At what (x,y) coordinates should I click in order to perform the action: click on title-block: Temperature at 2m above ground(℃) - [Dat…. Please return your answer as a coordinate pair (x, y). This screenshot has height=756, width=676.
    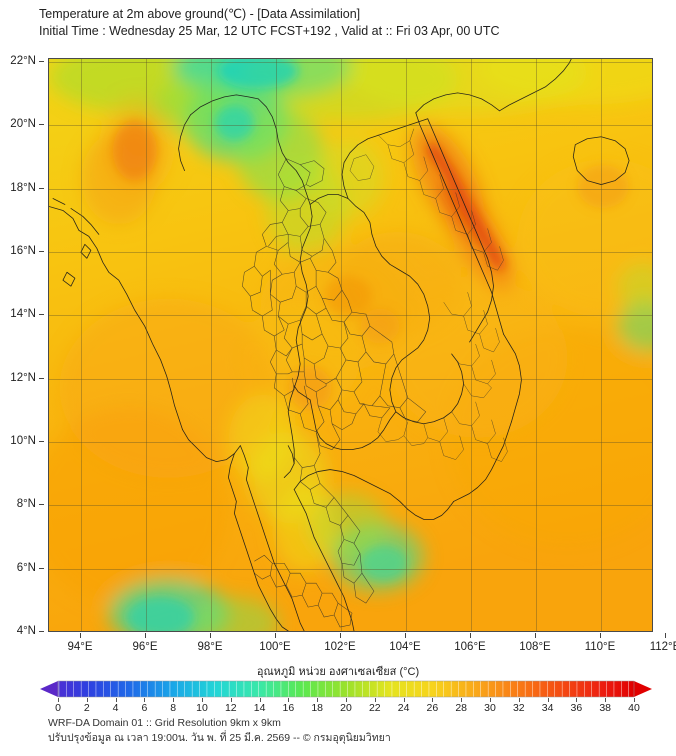
    Looking at the image, I should click on (349, 23).